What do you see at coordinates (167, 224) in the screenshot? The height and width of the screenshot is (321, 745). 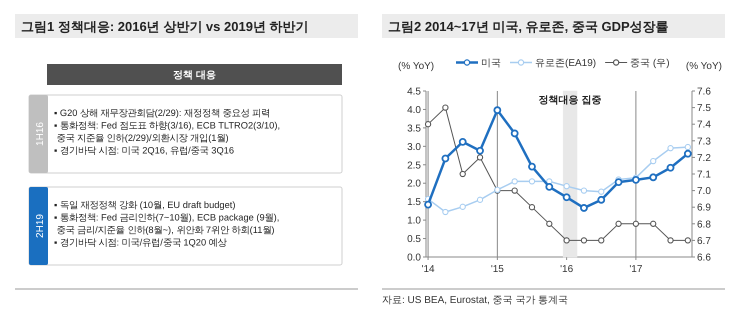 I see `text: ▪ 독일 재정정책 강화 (10월, EU draft budget) ▪ 통화정책: Fed 금리인하(7~10월), ECB package (9월), 중국 금리/지준율 인하(8월~), 위안화 7위안 하회(11월) ▪ 경기바닥 시점: 미국/유럽/중국 1Q20 예상` at bounding box center [167, 224].